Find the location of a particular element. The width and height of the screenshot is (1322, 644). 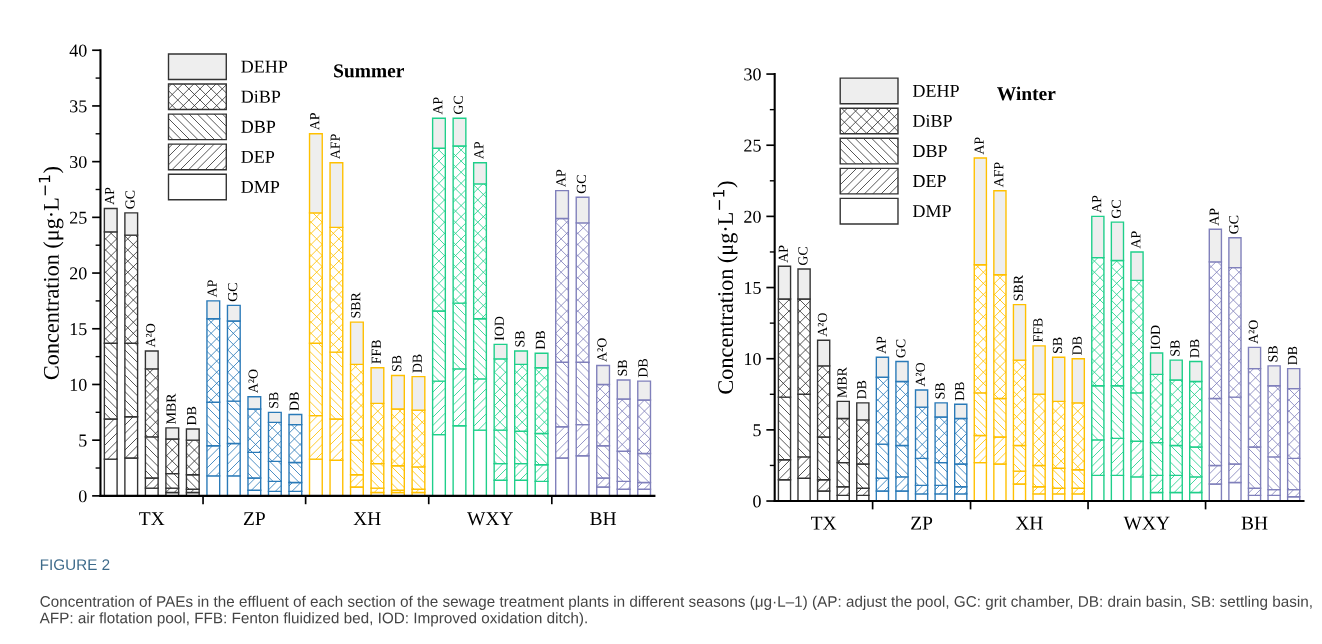

caption: FIGURE 2 is located at coordinates (75, 565).